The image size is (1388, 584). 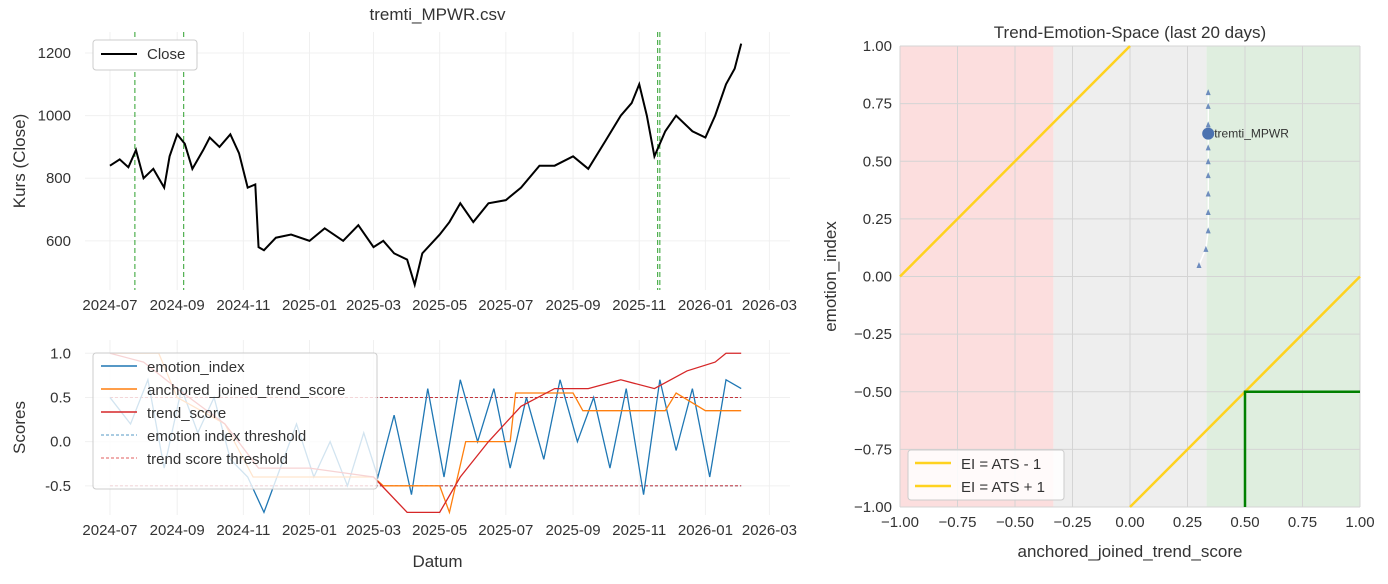 What do you see at coordinates (196, 367) in the screenshot?
I see `legend-label: emotion_index` at bounding box center [196, 367].